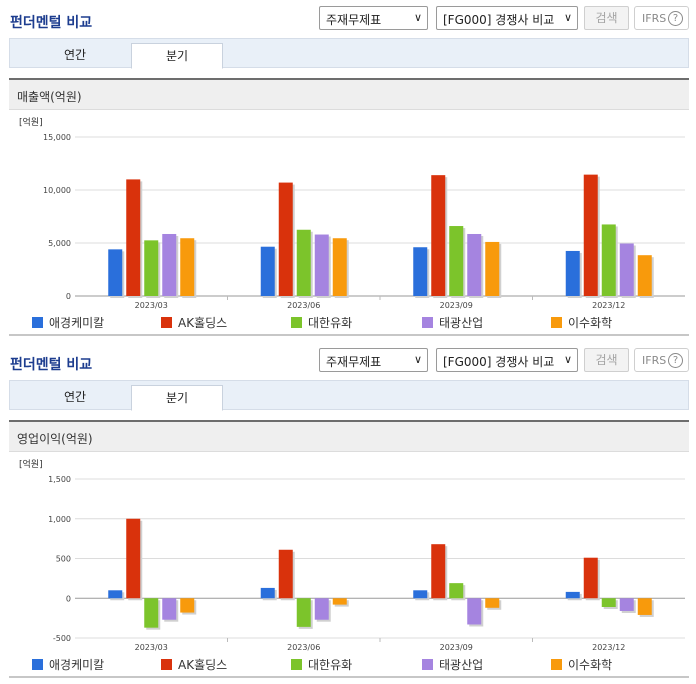  I want to click on x-tick-label: 2023/09, so click(456, 305).